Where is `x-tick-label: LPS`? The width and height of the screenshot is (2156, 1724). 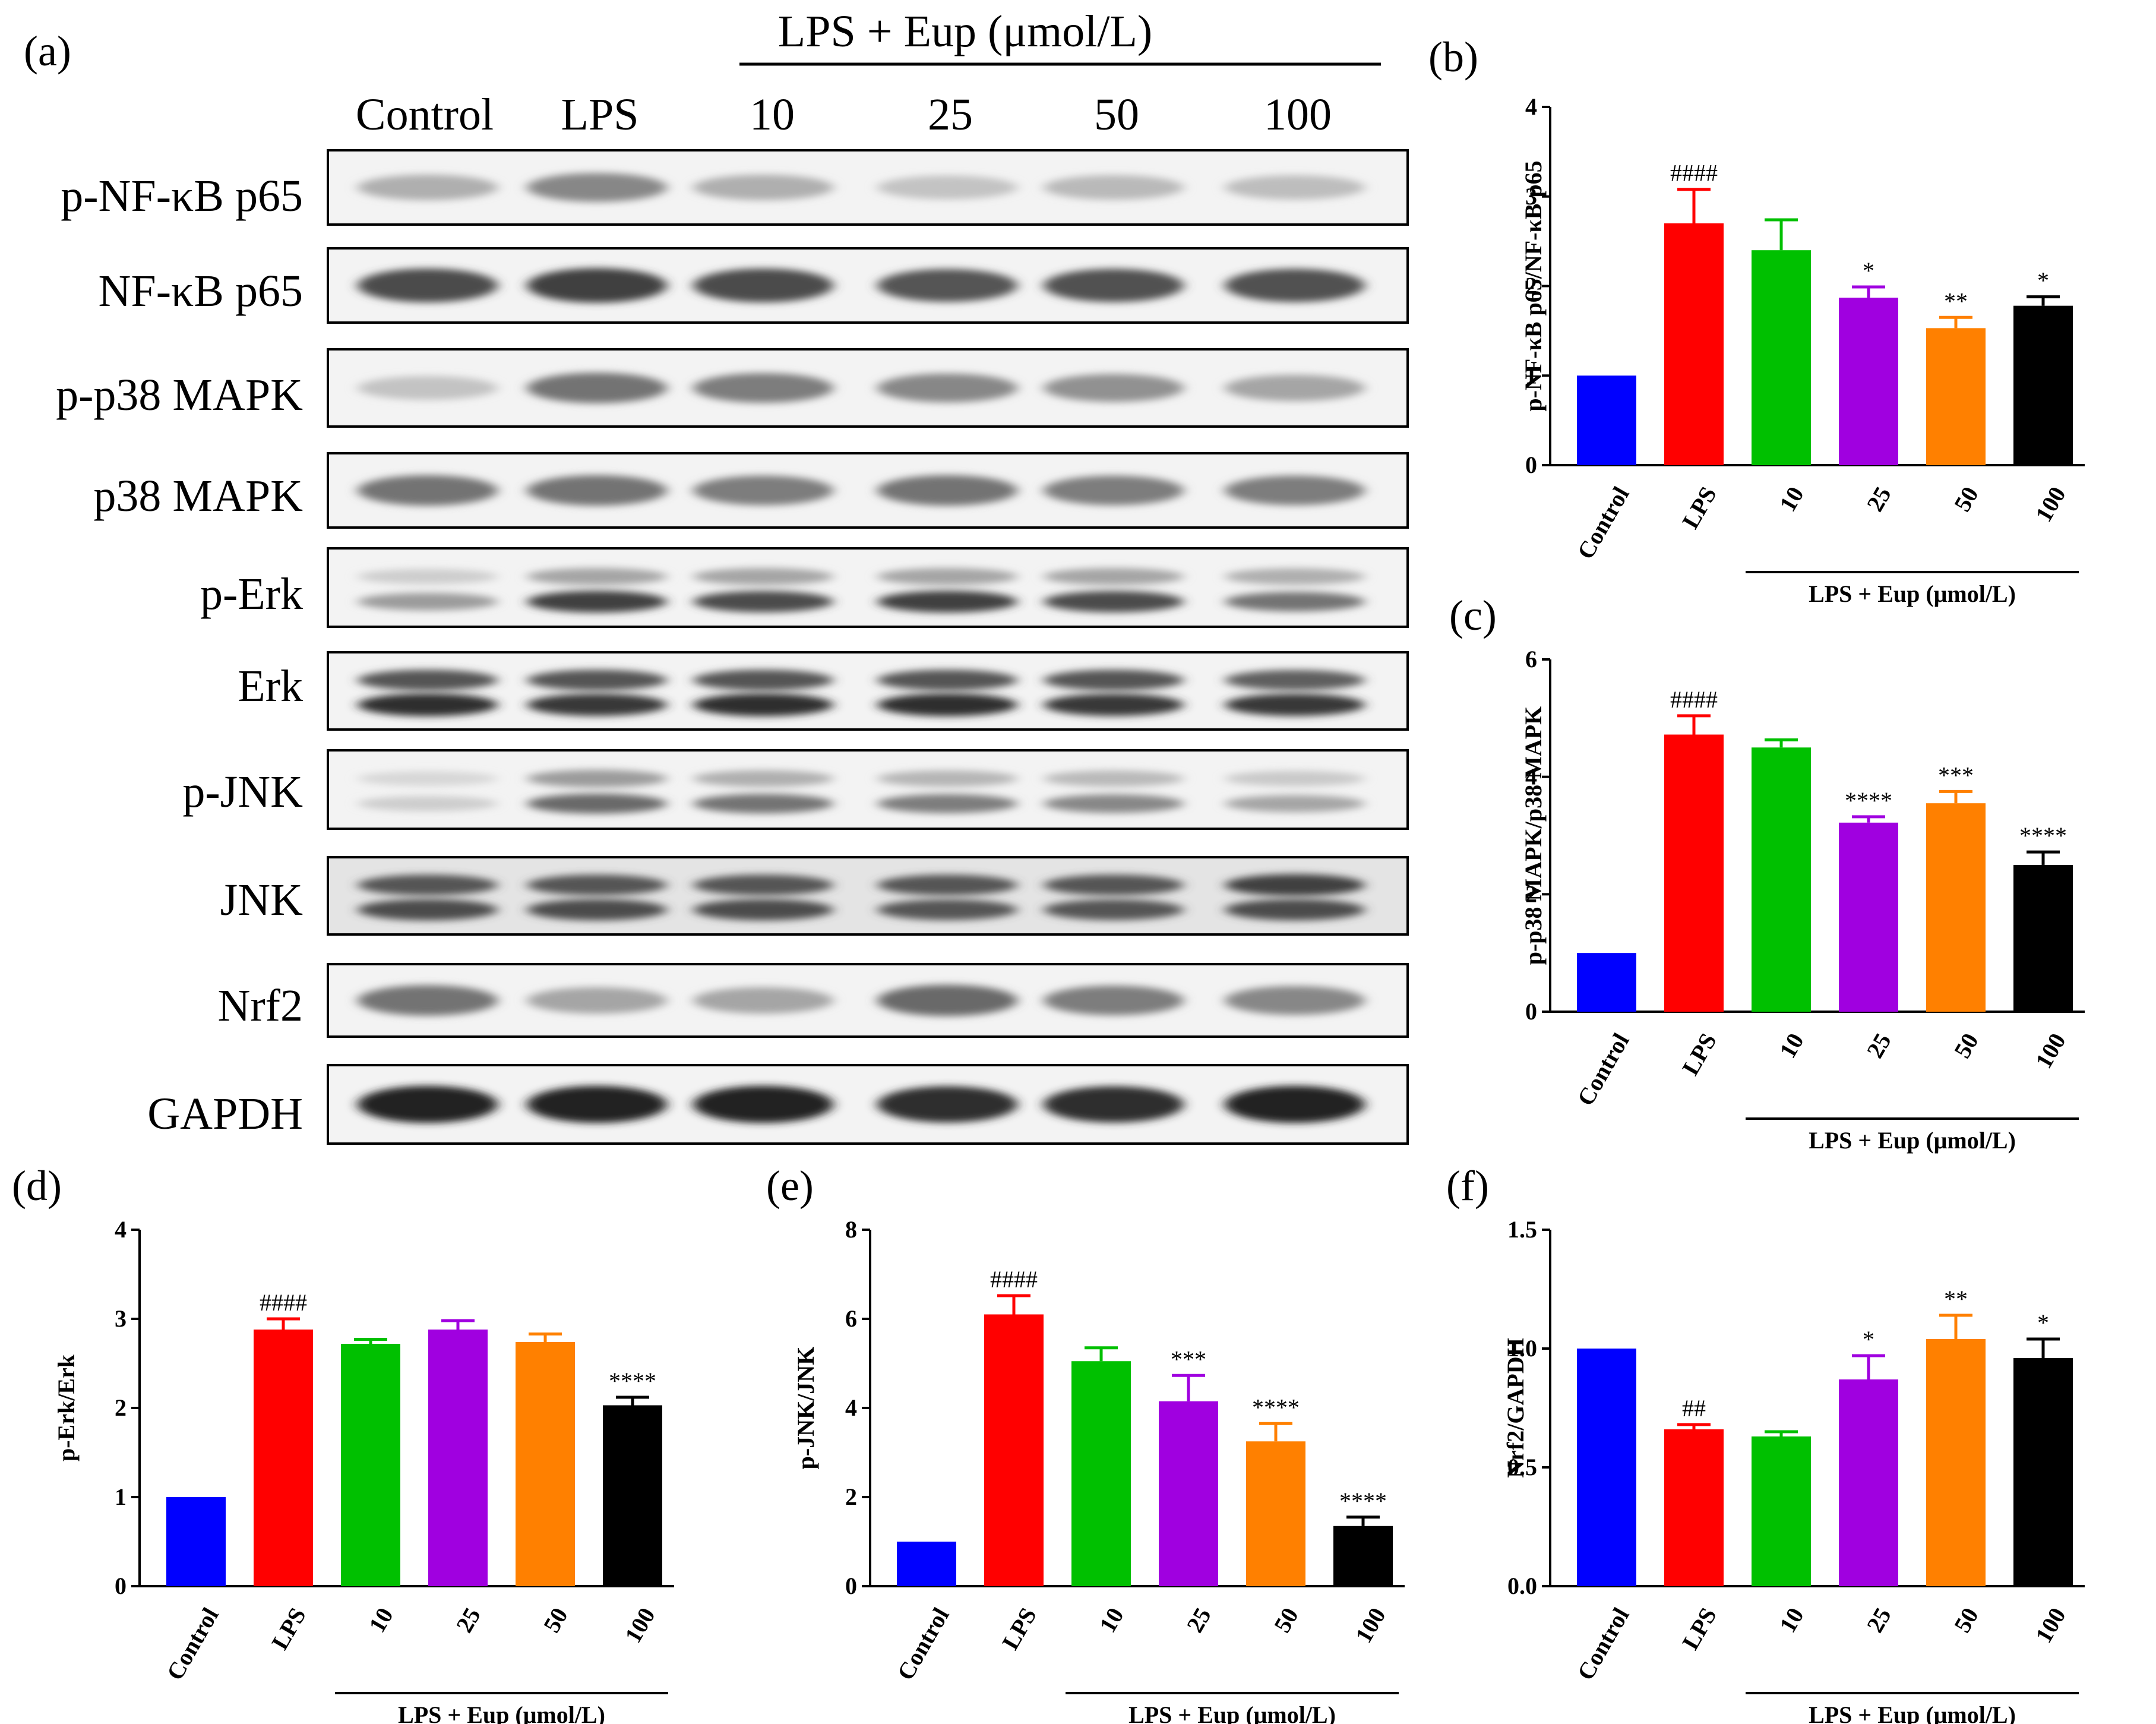
x-tick-label: LPS is located at coordinates (288, 1628).